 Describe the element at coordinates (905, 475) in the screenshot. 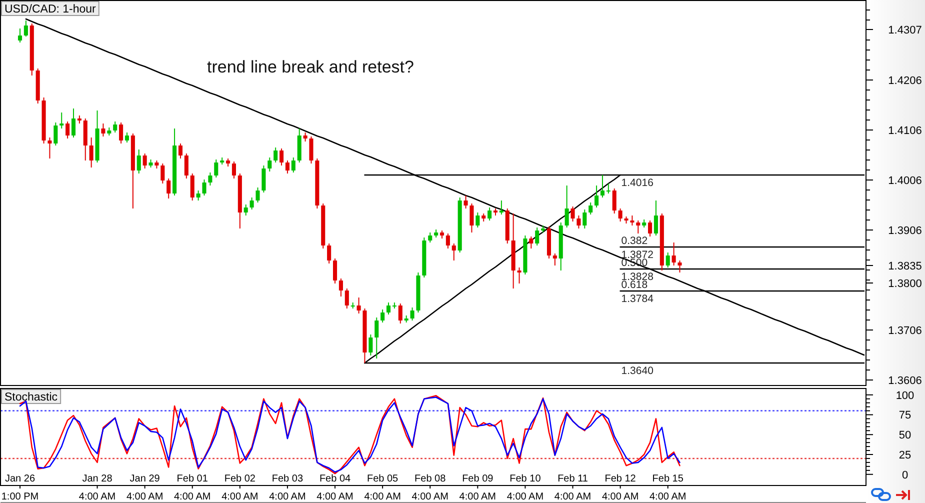

I see `y-tick-label: 0` at that location.